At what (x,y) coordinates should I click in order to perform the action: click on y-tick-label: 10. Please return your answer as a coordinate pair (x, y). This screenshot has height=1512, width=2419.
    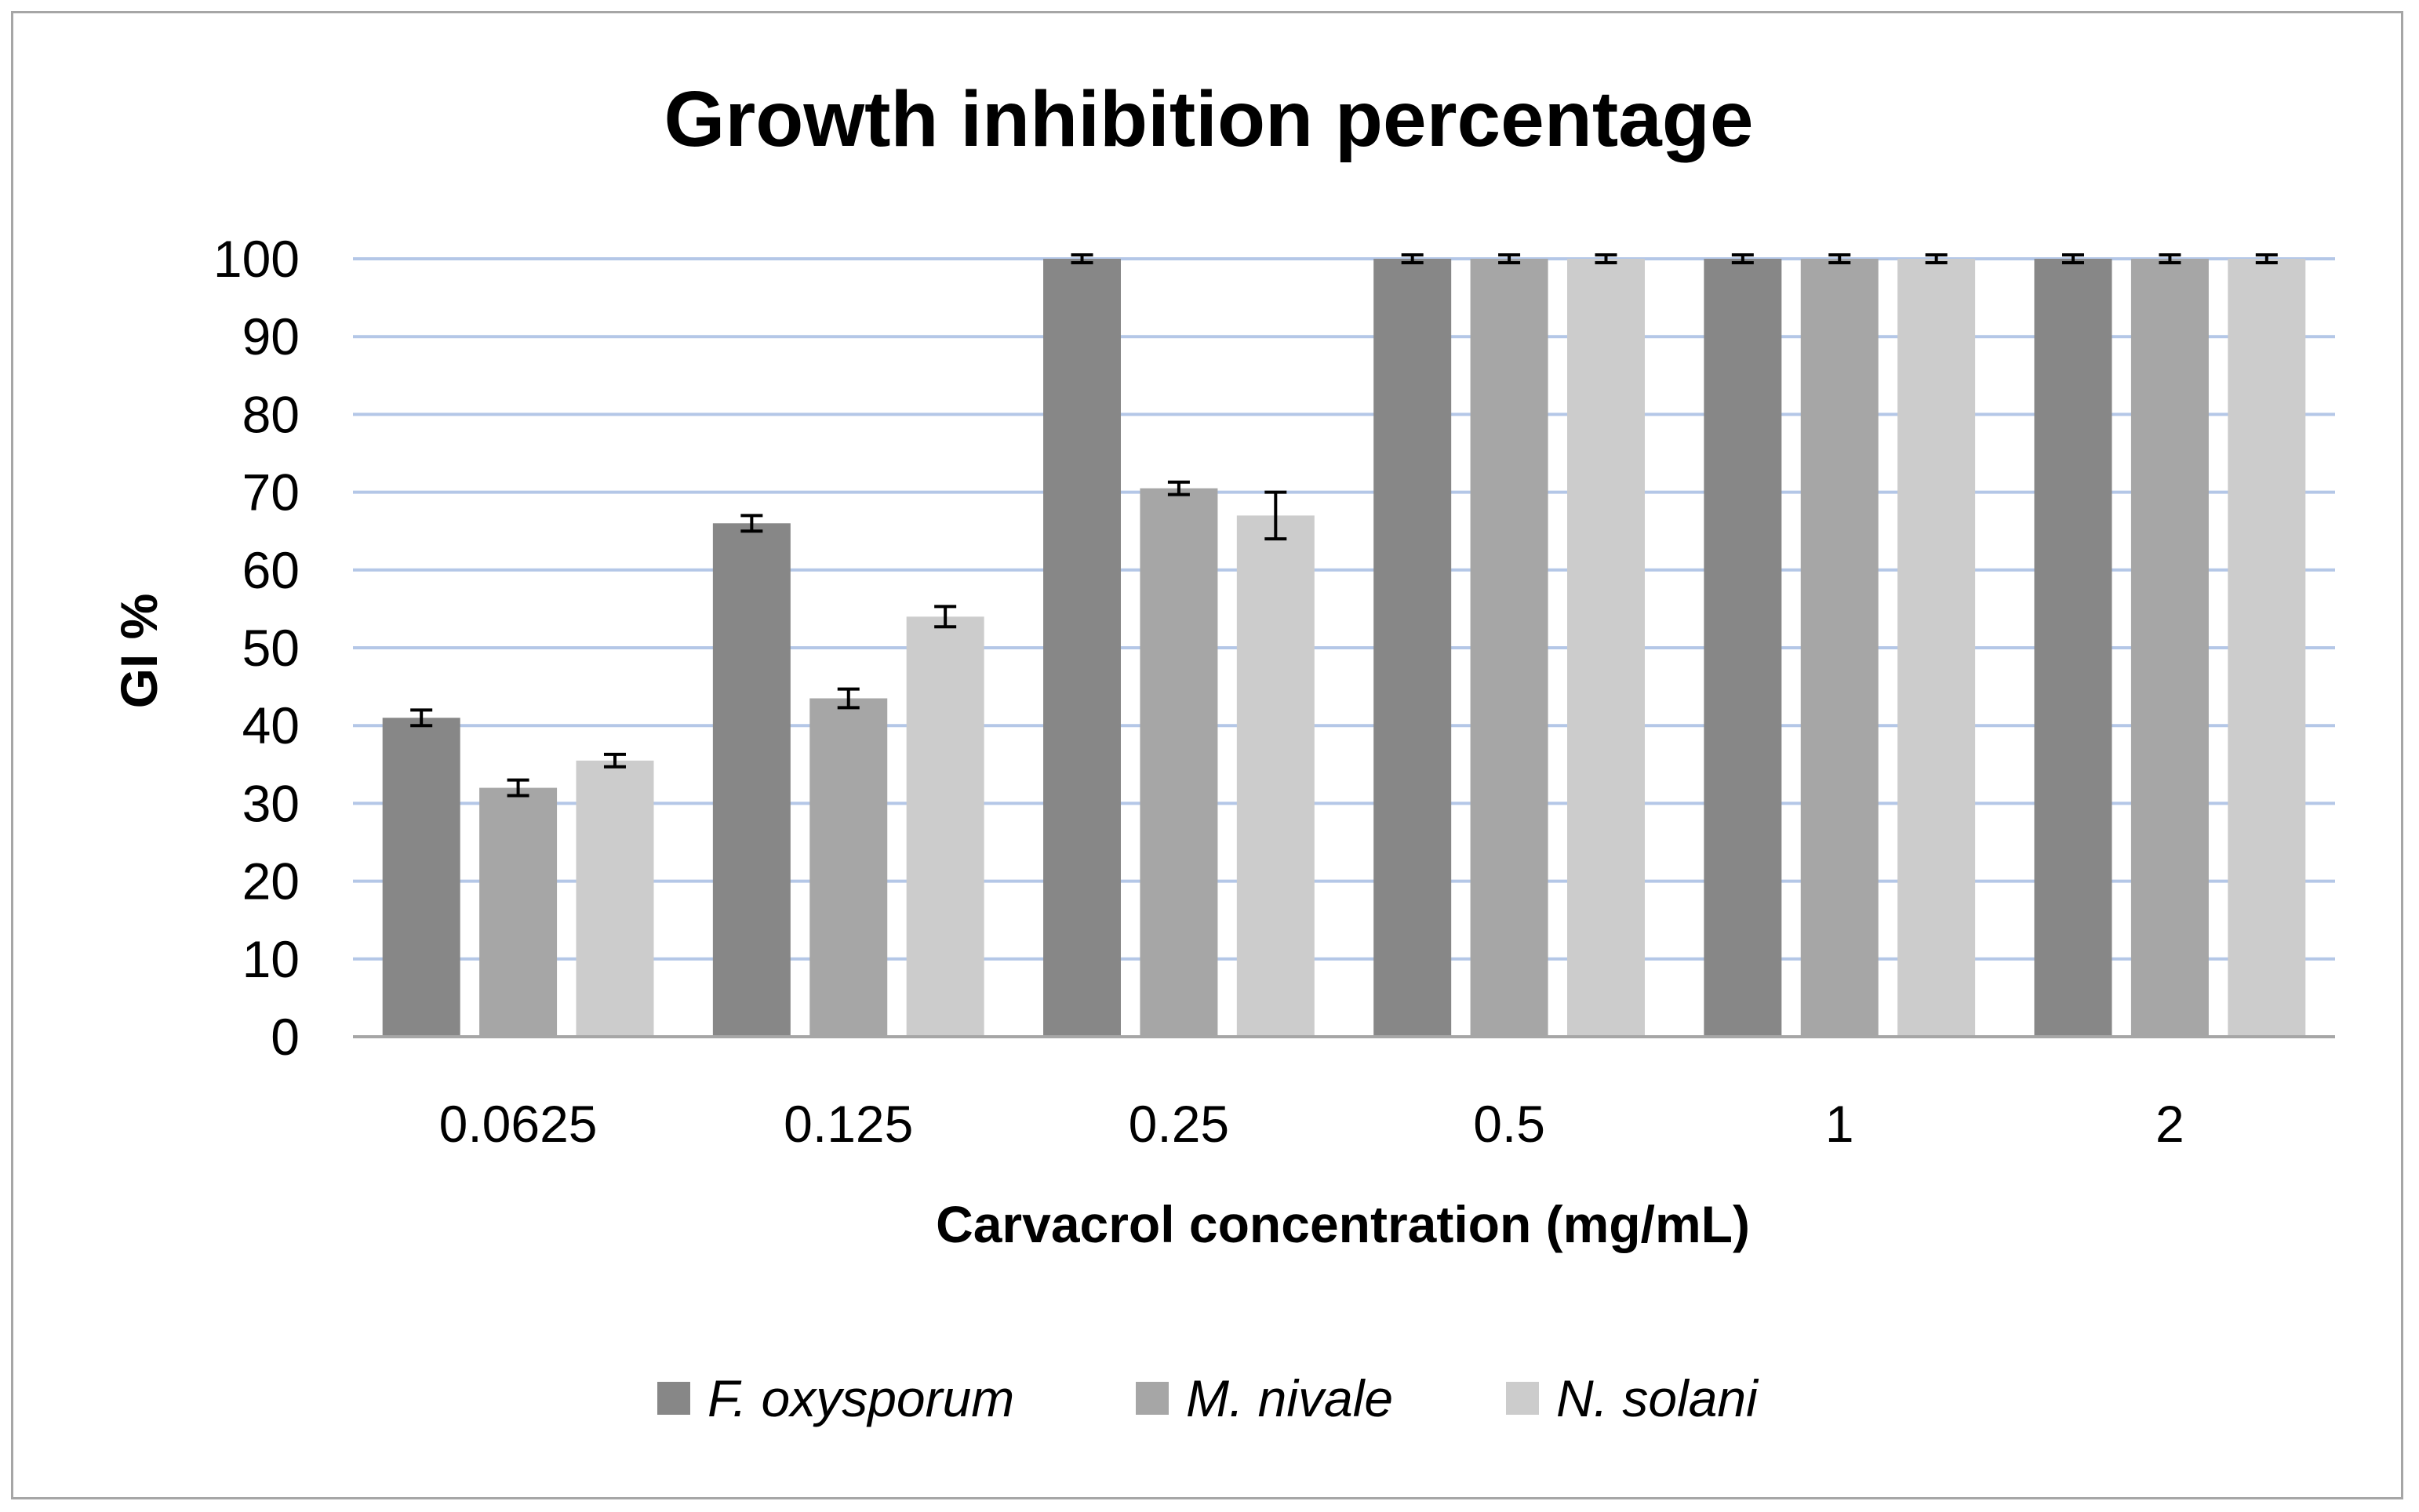
    Looking at the image, I should click on (271, 959).